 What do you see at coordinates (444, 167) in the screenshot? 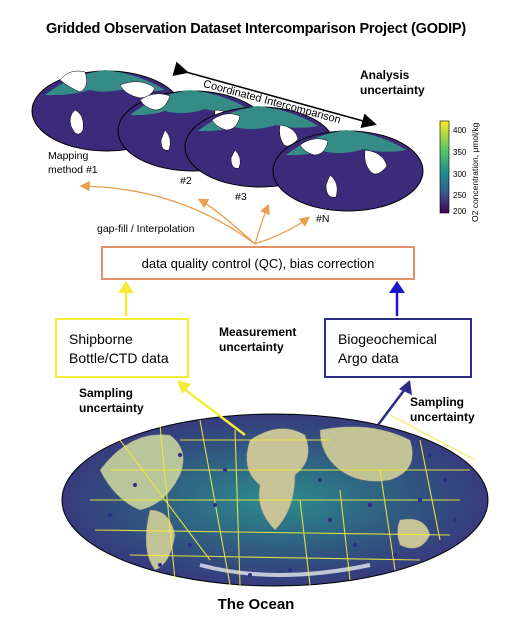
I see `colorbar` at bounding box center [444, 167].